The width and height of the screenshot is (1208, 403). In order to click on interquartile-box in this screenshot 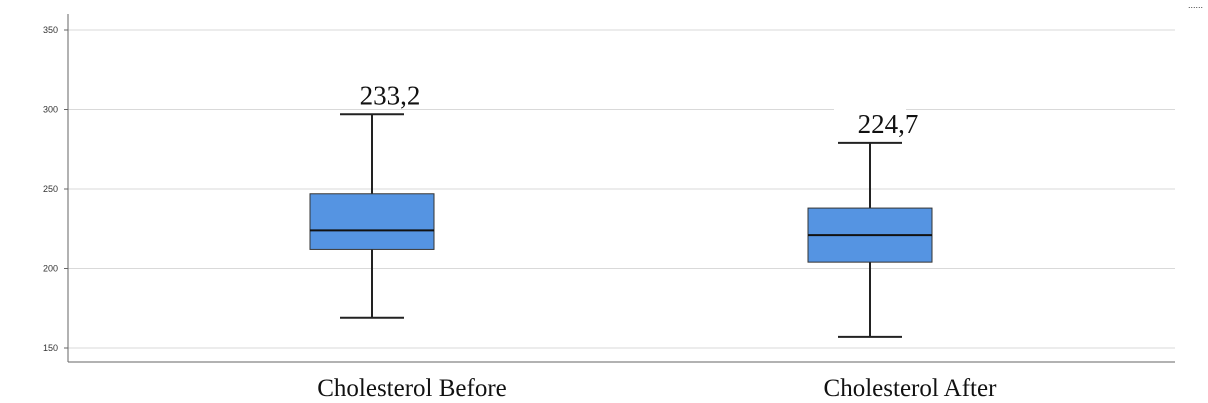, I will do `click(372, 221)`.